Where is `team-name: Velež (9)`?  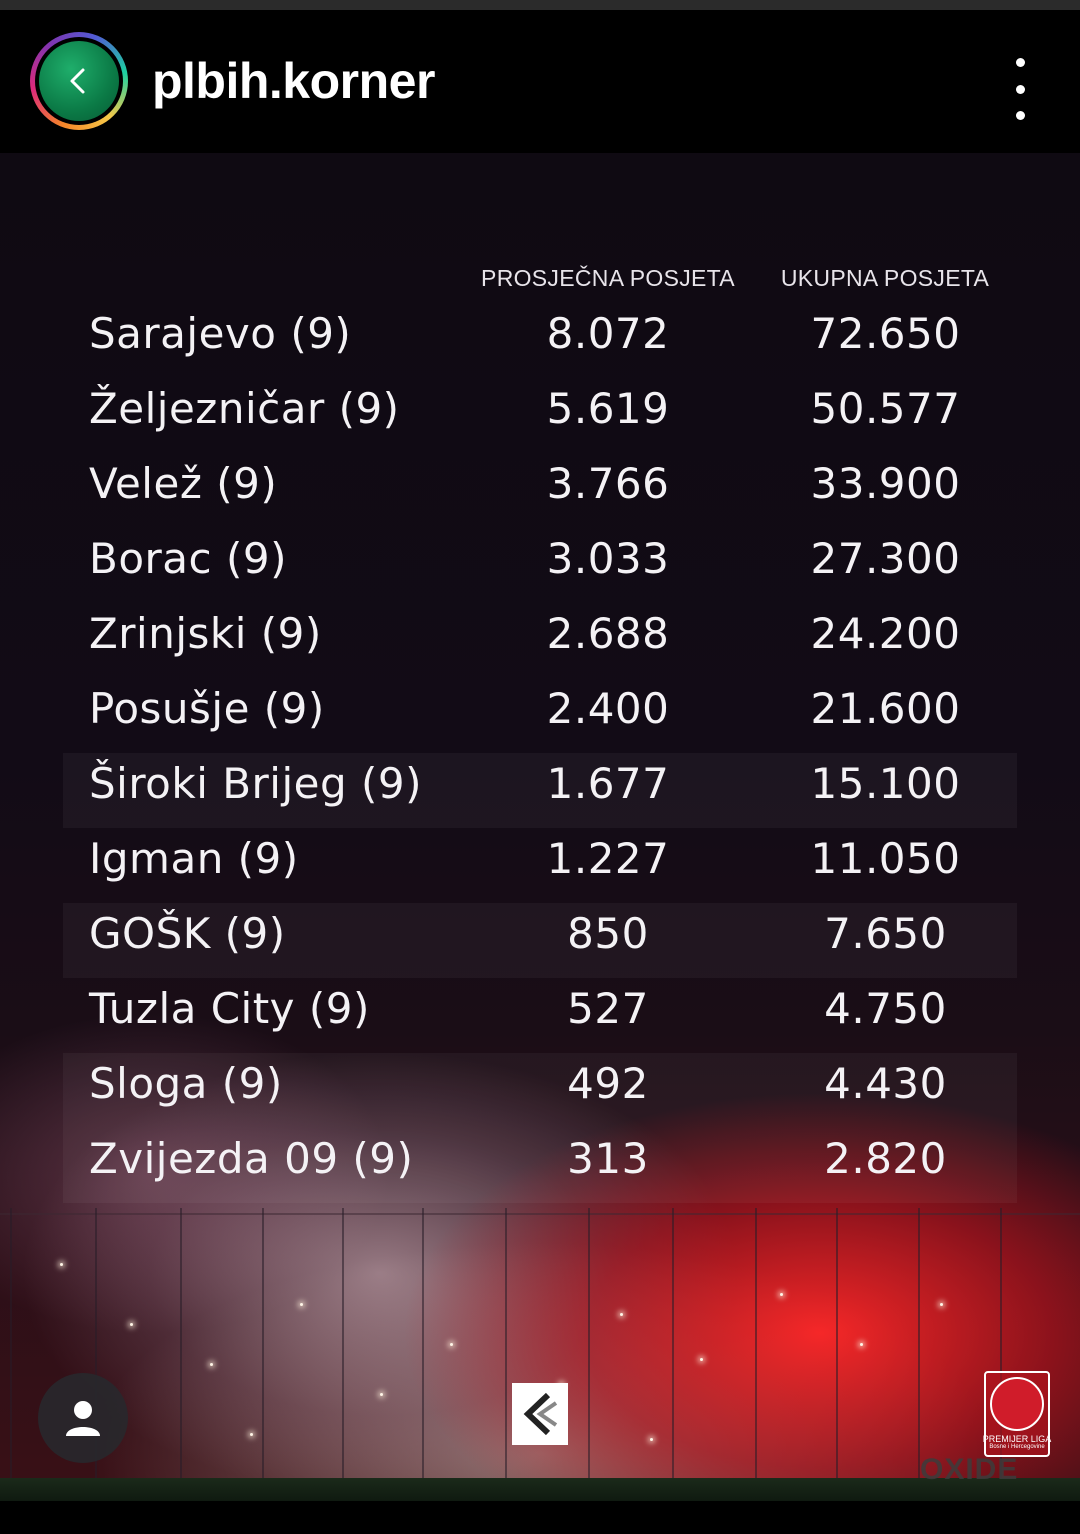 team-name: Velež (9) is located at coordinates (183, 483).